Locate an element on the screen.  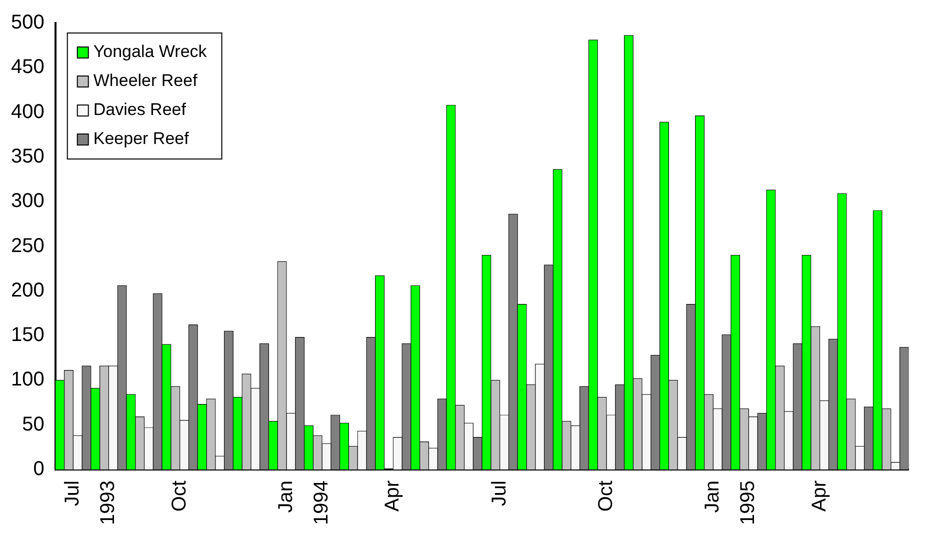
x-tick-label: 1994 is located at coordinates (321, 503).